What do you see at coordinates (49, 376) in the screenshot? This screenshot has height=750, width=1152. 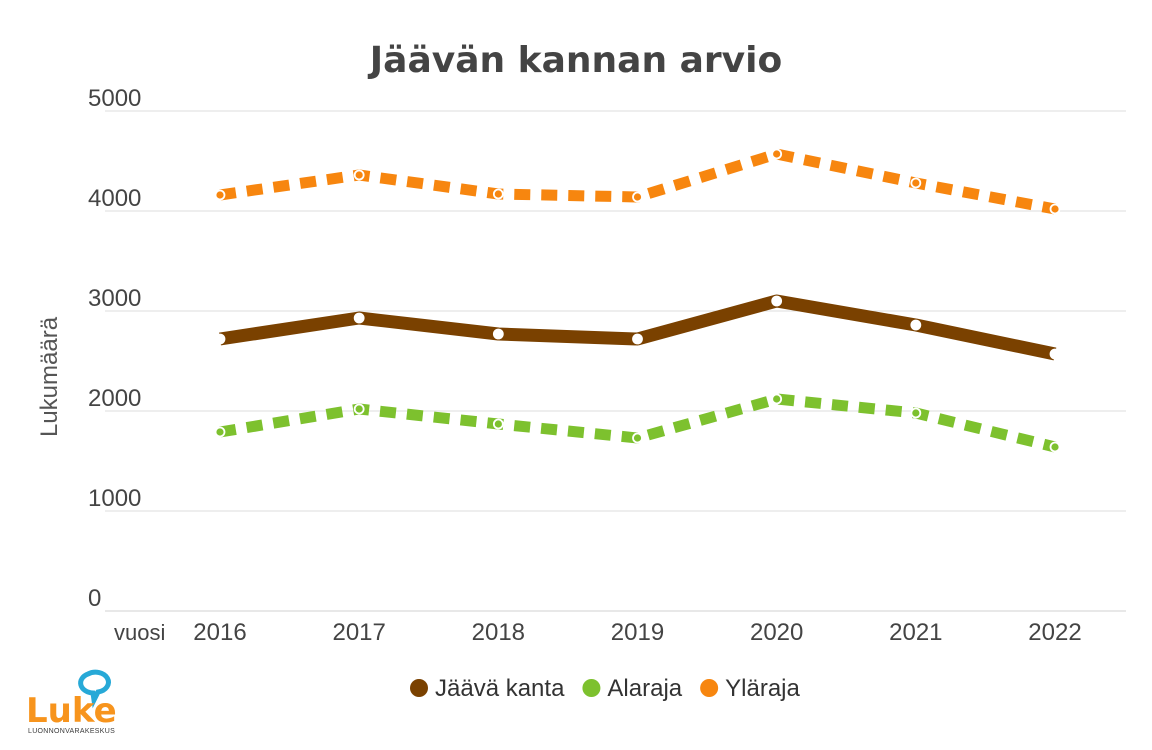 I see `y-axis-label: Lukumäärä` at bounding box center [49, 376].